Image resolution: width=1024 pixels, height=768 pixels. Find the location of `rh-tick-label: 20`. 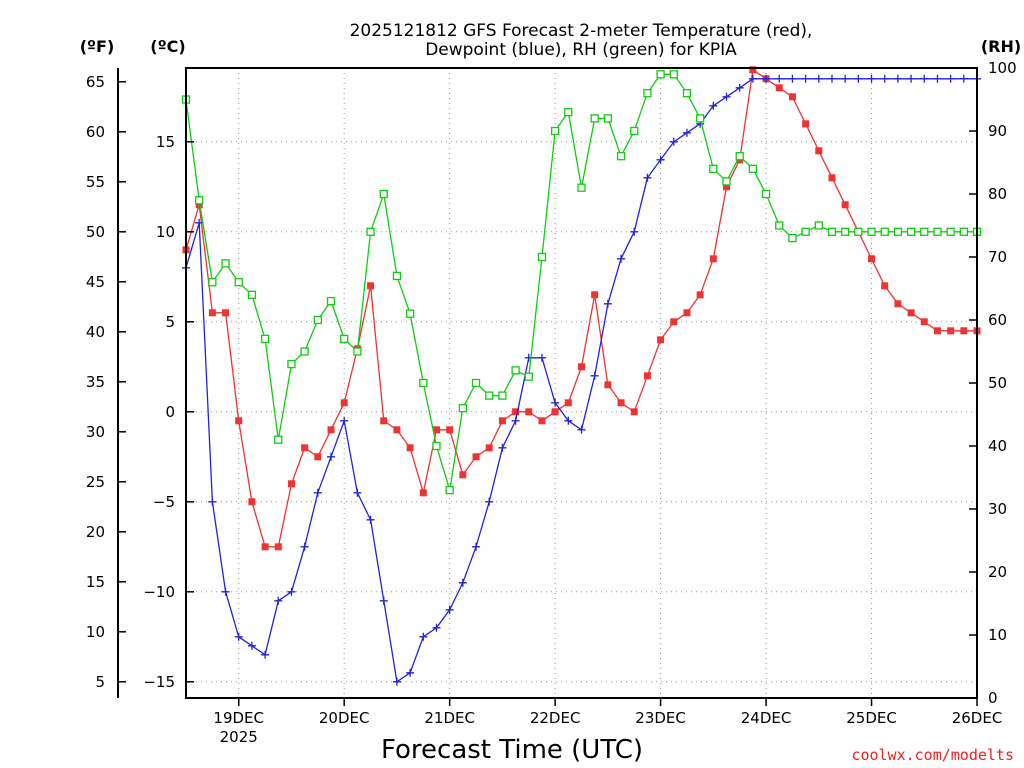

rh-tick-label: 20 is located at coordinates (997, 572).